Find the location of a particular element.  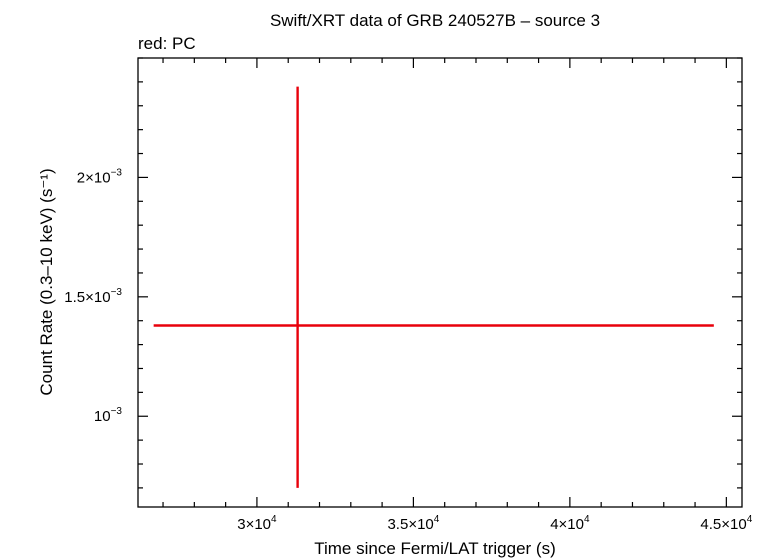

y-tick-label: 1.5×10⁻³ is located at coordinates (93, 296).